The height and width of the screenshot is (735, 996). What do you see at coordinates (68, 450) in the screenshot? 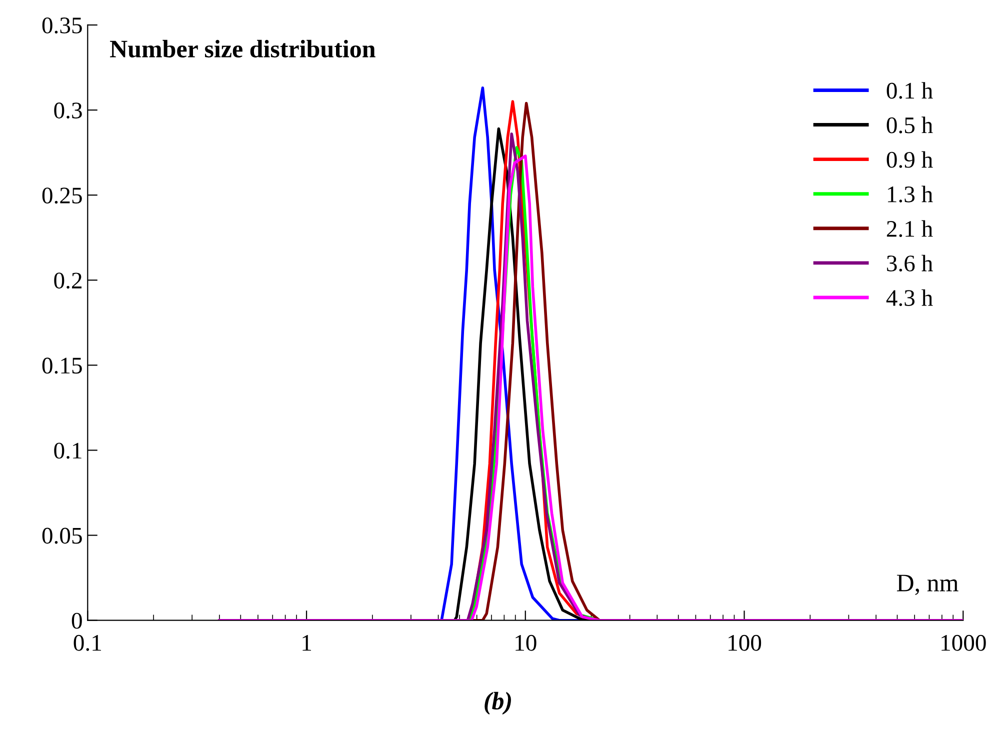
I see `y-tick-label: 0.1` at bounding box center [68, 450].